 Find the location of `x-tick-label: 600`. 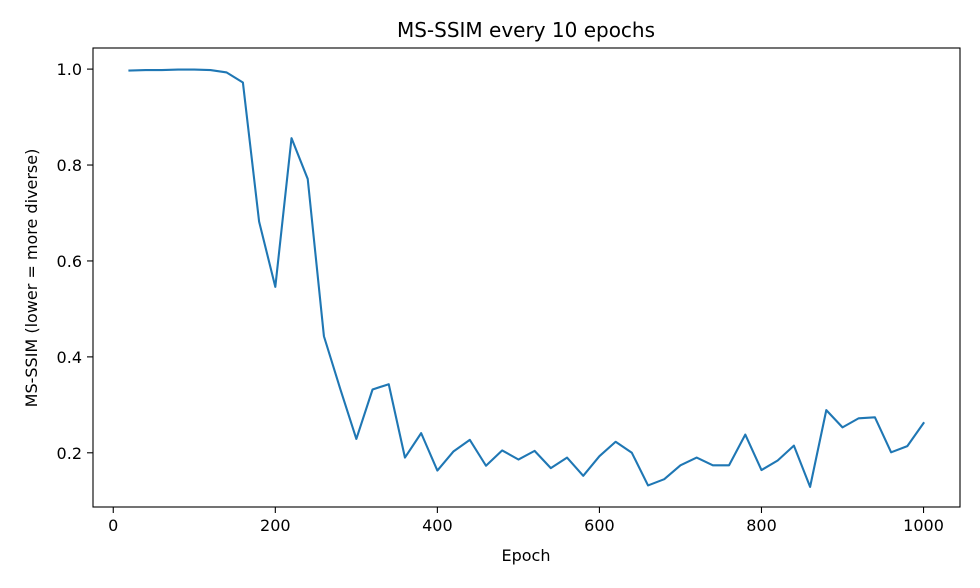

x-tick-label: 600 is located at coordinates (599, 525).